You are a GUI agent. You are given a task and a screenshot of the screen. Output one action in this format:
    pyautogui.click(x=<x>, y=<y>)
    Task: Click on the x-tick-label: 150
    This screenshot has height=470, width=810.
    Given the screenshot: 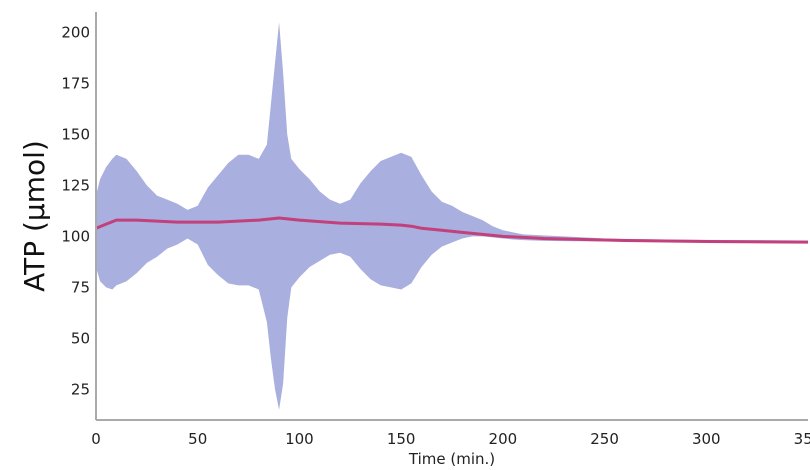 What is the action you would take?
    pyautogui.click(x=401, y=439)
    